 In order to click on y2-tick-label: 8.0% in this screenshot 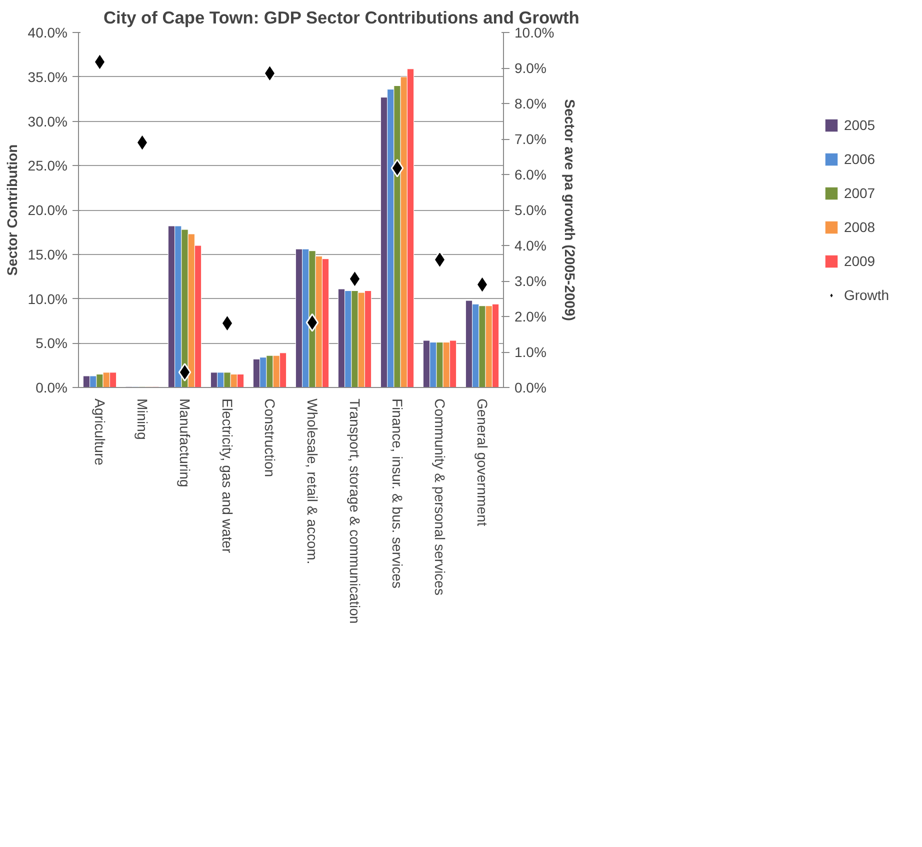, I will do `click(530, 104)`.